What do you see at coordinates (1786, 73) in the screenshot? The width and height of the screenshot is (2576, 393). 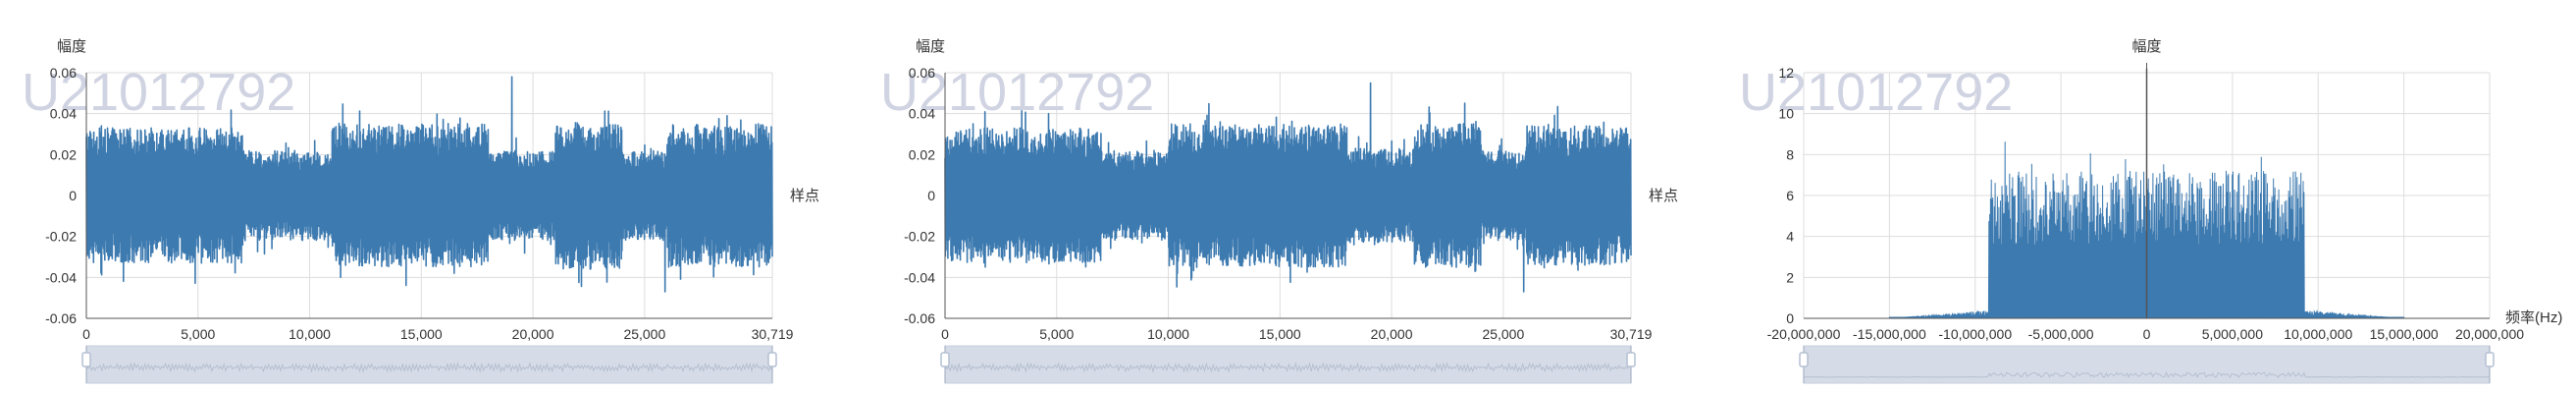 I see `y-tick-label: 12` at bounding box center [1786, 73].